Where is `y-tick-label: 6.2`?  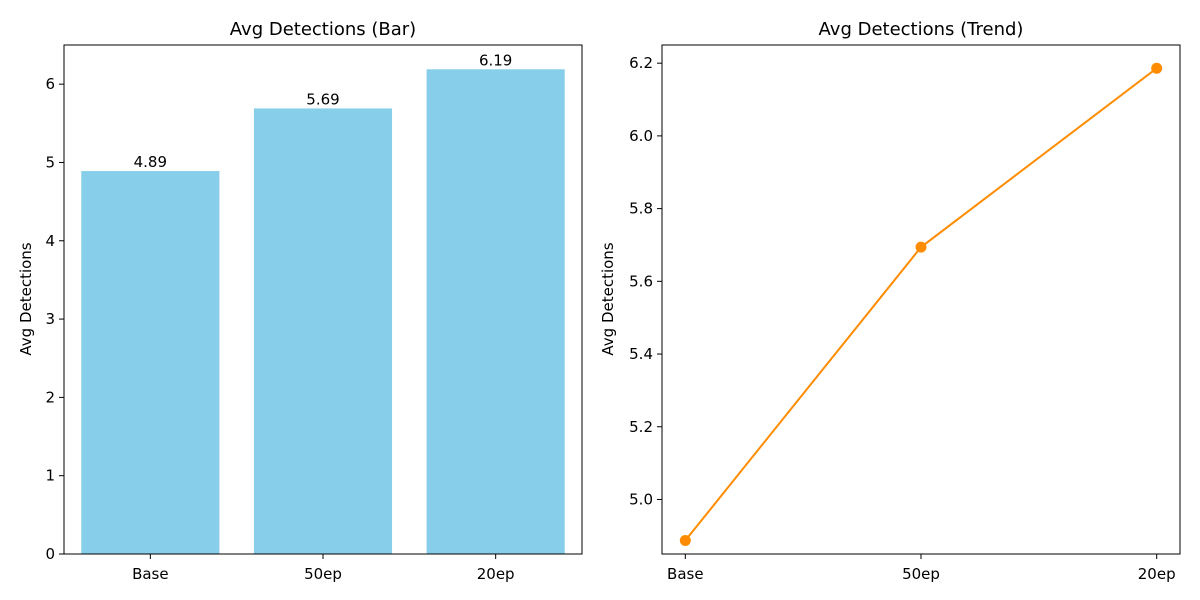 y-tick-label: 6.2 is located at coordinates (641, 63).